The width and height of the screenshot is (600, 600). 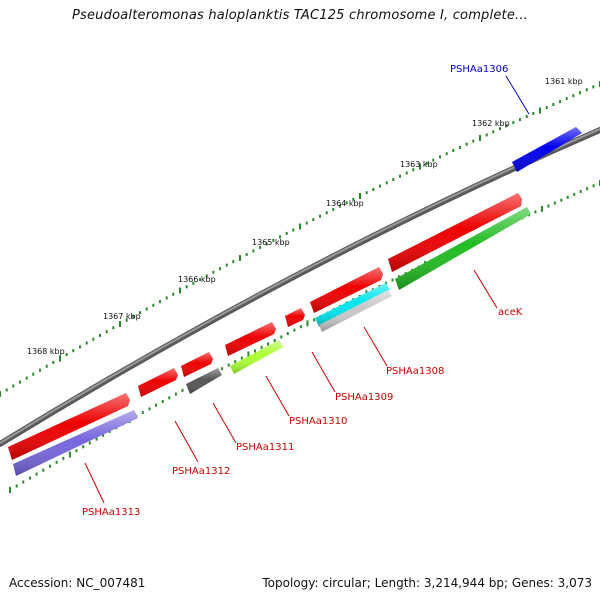 What do you see at coordinates (491, 123) in the screenshot?
I see `scale-label-1362: 1362 kbp` at bounding box center [491, 123].